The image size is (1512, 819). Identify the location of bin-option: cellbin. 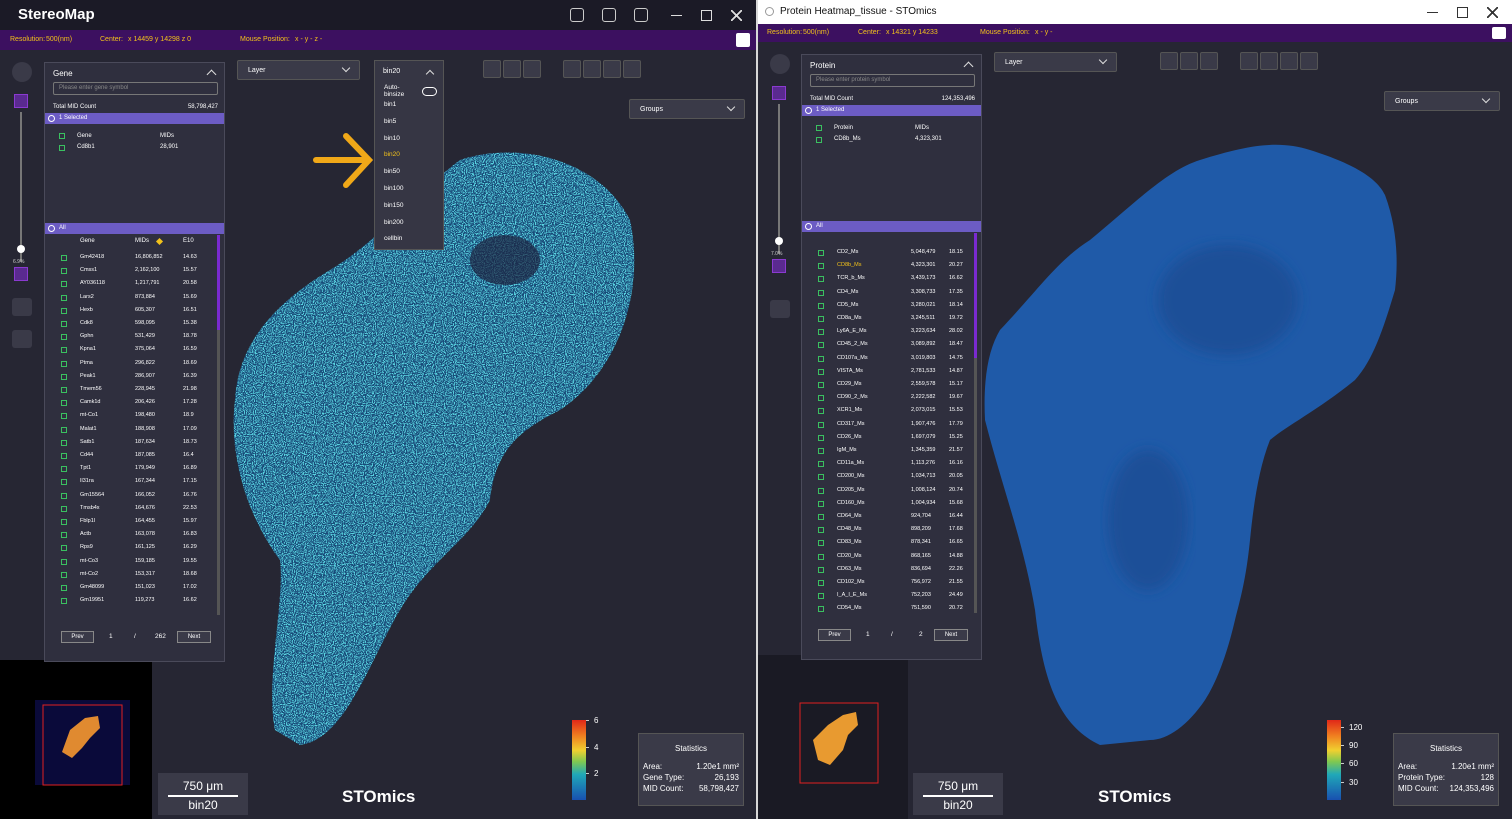
(393, 239).